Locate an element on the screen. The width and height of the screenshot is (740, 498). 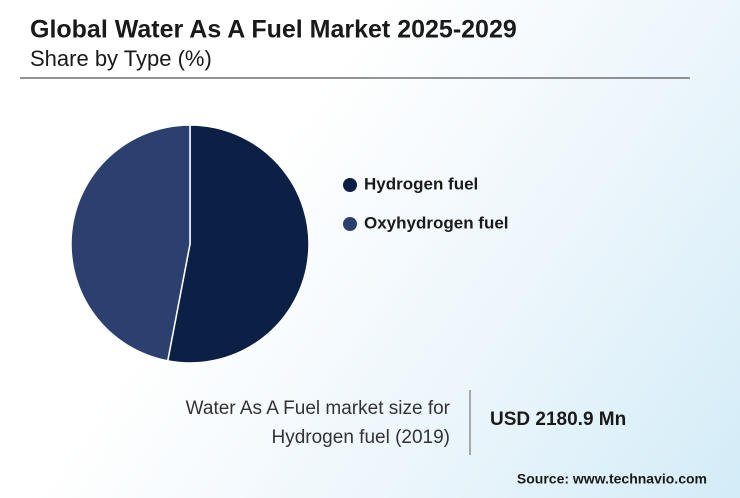
legend-label: Oxyhydrogen fuel is located at coordinates (436, 222).